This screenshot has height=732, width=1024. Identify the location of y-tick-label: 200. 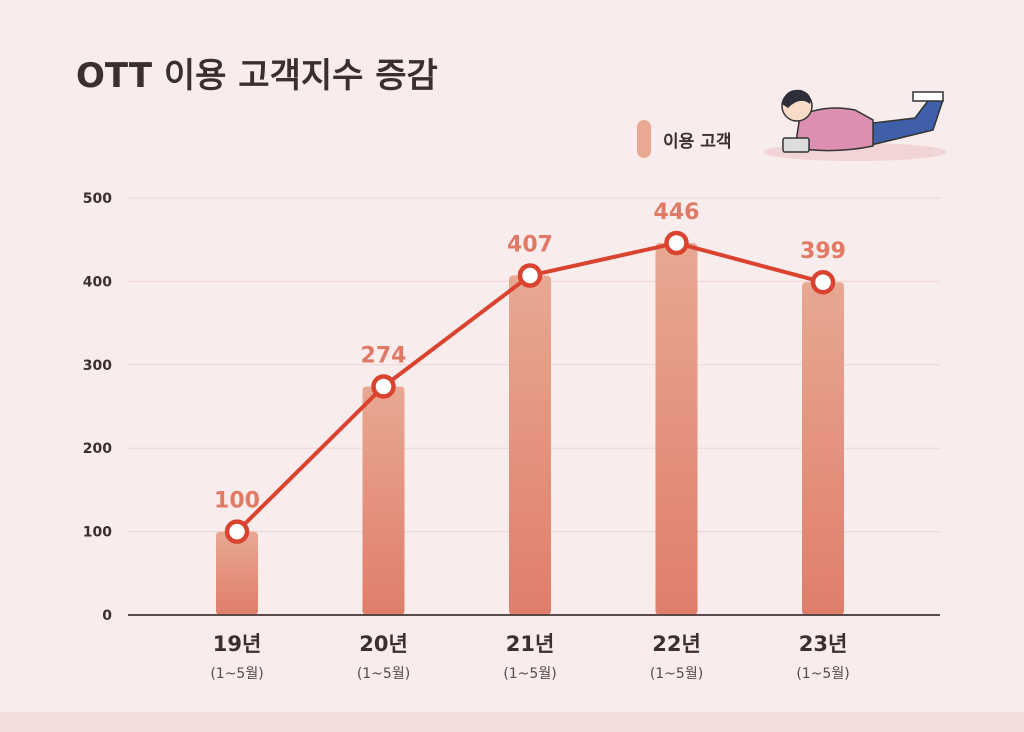
(97, 449).